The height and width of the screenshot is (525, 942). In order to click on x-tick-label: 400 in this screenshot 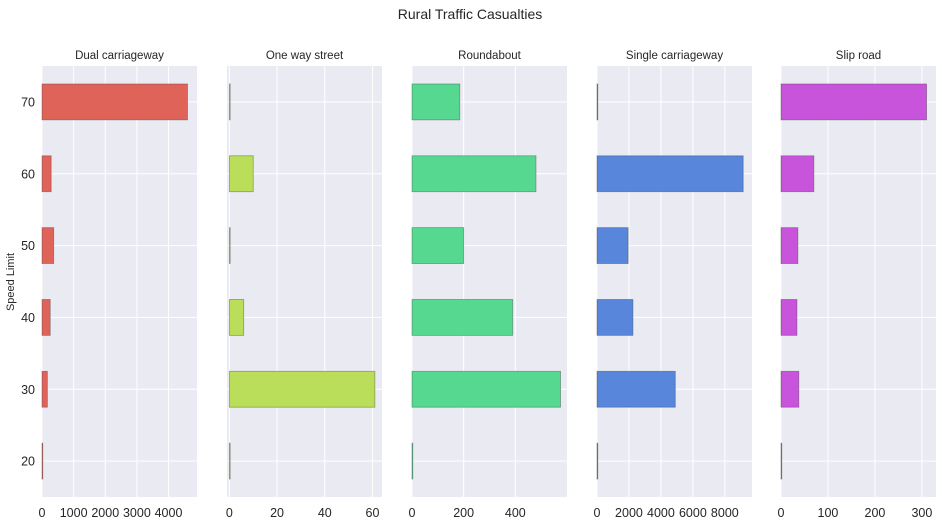, I will do `click(515, 513)`.